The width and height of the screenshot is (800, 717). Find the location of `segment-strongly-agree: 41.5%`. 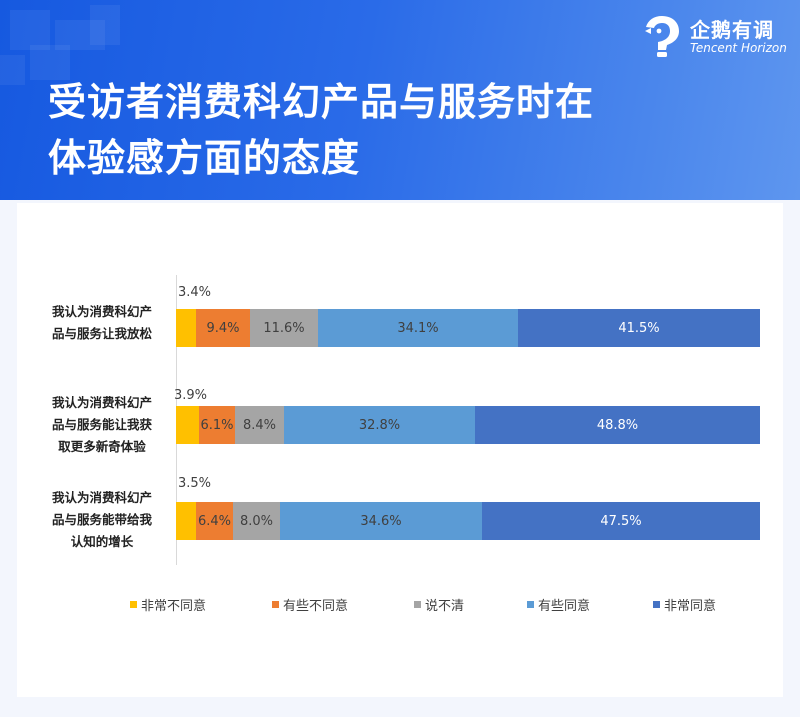

segment-strongly-agree: 41.5% is located at coordinates (639, 328).